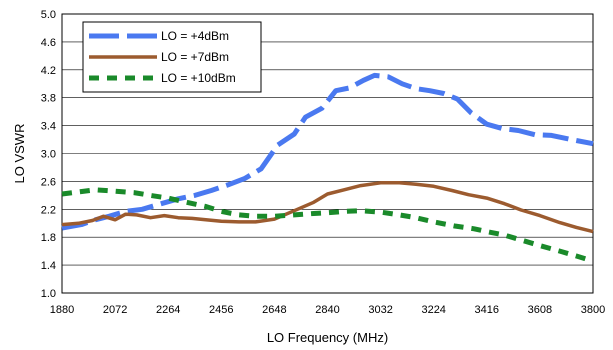 This screenshot has width=613, height=350. Describe the element at coordinates (48, 43) in the screenshot. I see `y-tick-label: 4.6` at that location.